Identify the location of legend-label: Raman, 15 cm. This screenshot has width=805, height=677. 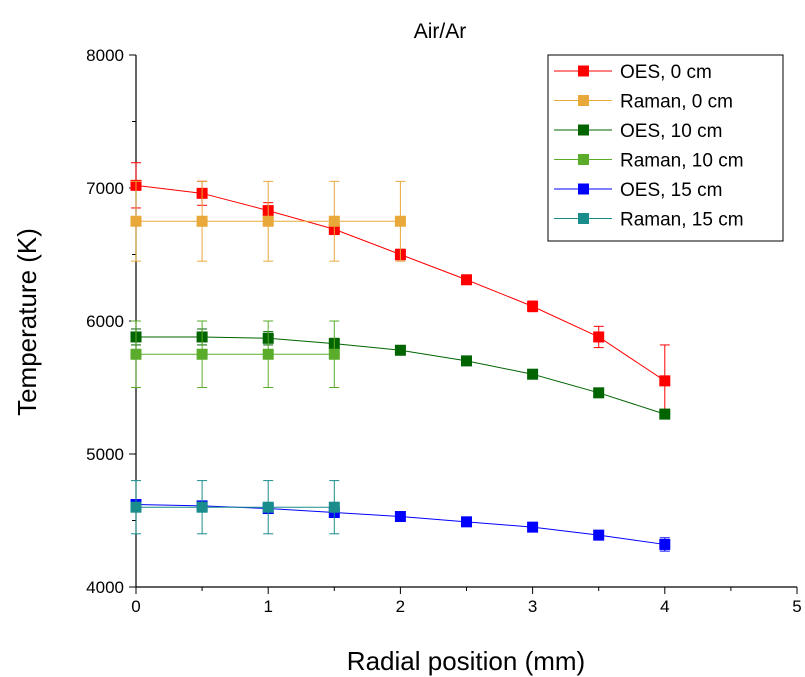
(682, 220).